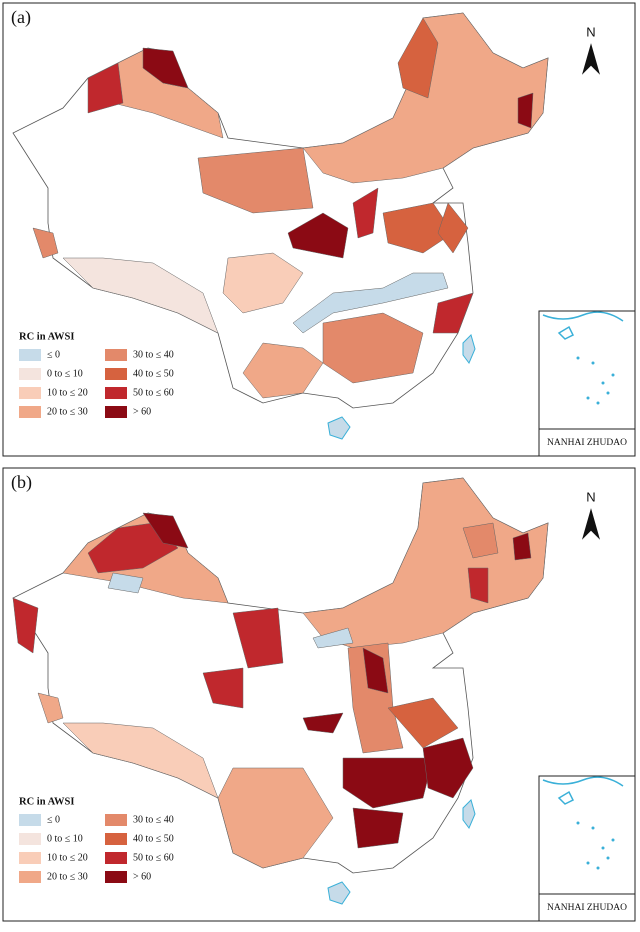 This screenshot has height=932, width=640. Describe the element at coordinates (21, 482) in the screenshot. I see `panel-label: (b)` at that location.